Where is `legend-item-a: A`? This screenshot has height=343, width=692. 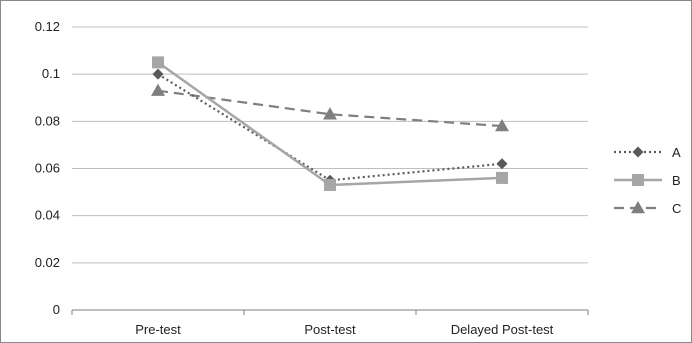 legend-item-a: A is located at coordinates (647, 152).